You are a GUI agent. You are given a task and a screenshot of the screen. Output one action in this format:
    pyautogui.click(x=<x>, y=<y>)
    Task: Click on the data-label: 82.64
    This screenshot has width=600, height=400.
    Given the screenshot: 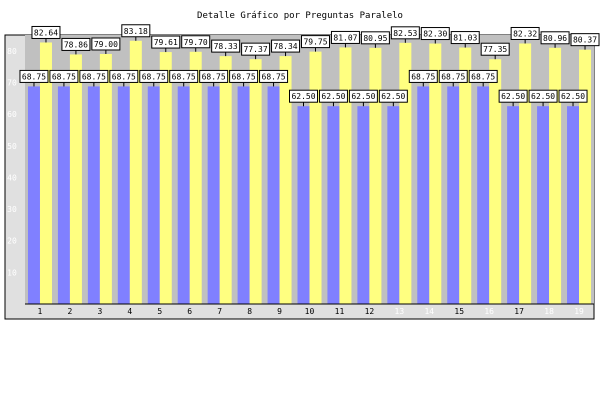 What is the action you would take?
    pyautogui.click(x=46, y=32)
    